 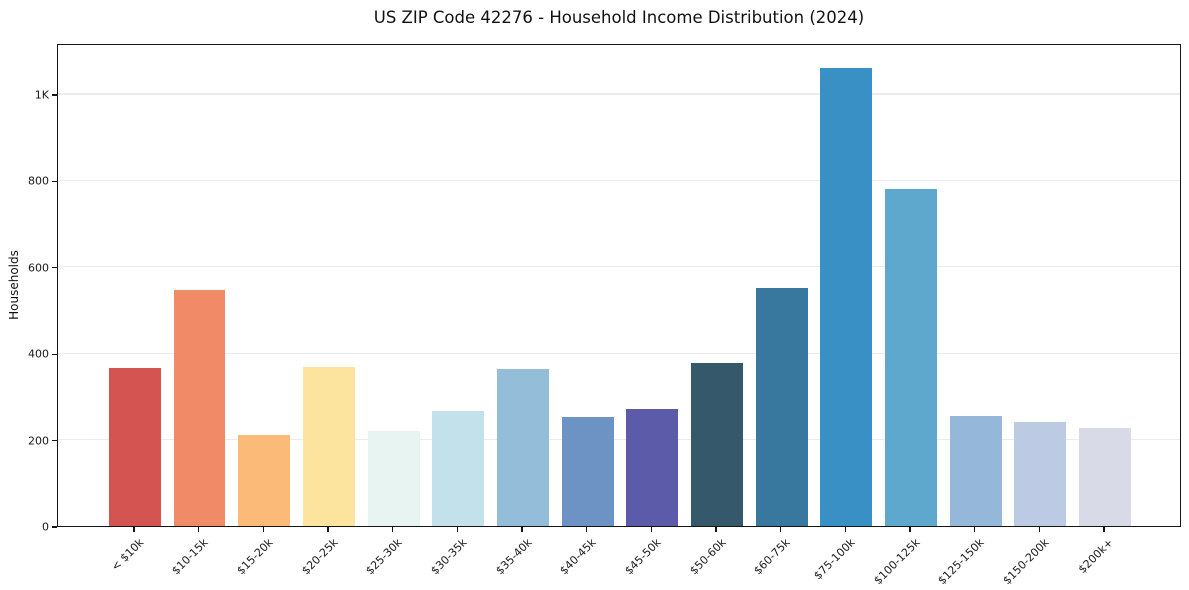 What do you see at coordinates (772, 557) in the screenshot?
I see `x-tick-label: $60-75k` at bounding box center [772, 557].